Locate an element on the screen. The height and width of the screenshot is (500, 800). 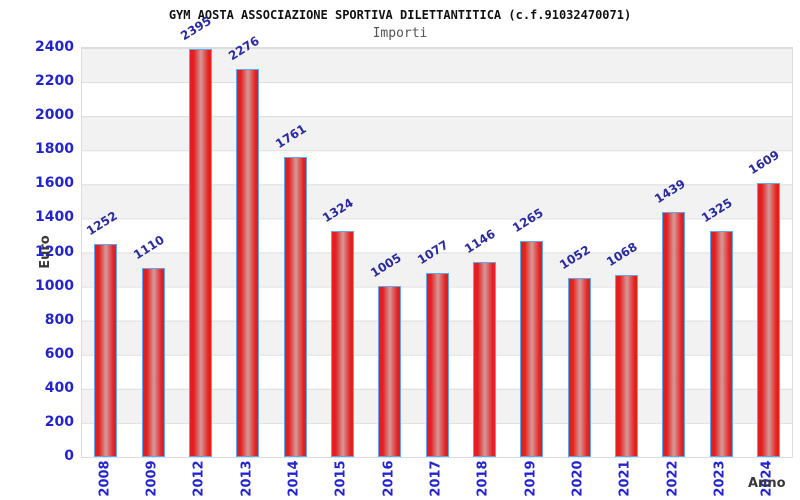
bar-value-label: 1609 is located at coordinates (764, 162).